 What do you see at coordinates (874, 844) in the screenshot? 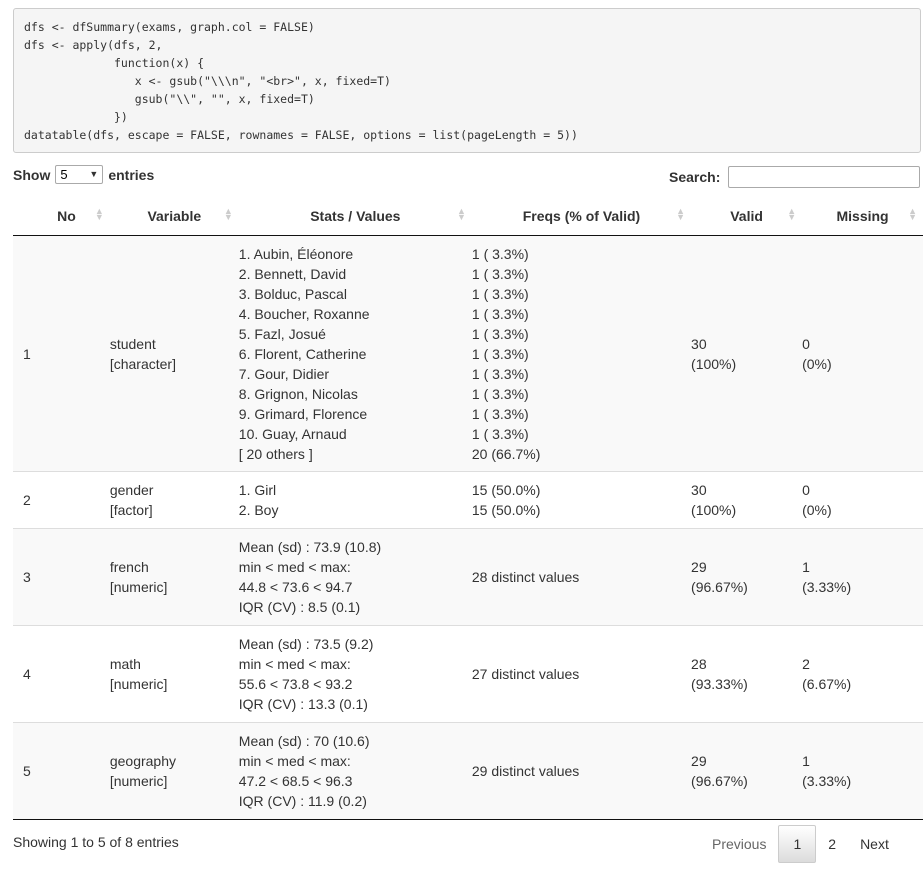
I see `next-button: Next` at bounding box center [874, 844].